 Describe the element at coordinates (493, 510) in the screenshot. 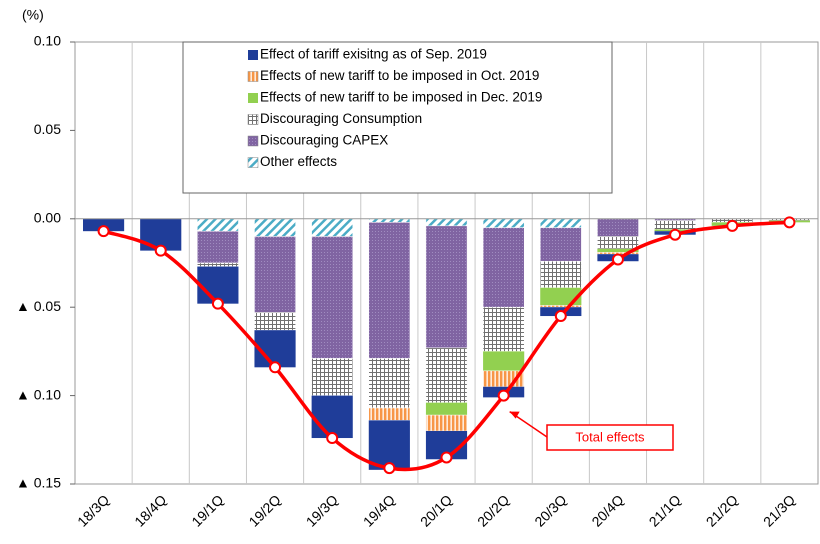

I see `x-tick-label: 20/2Q` at that location.